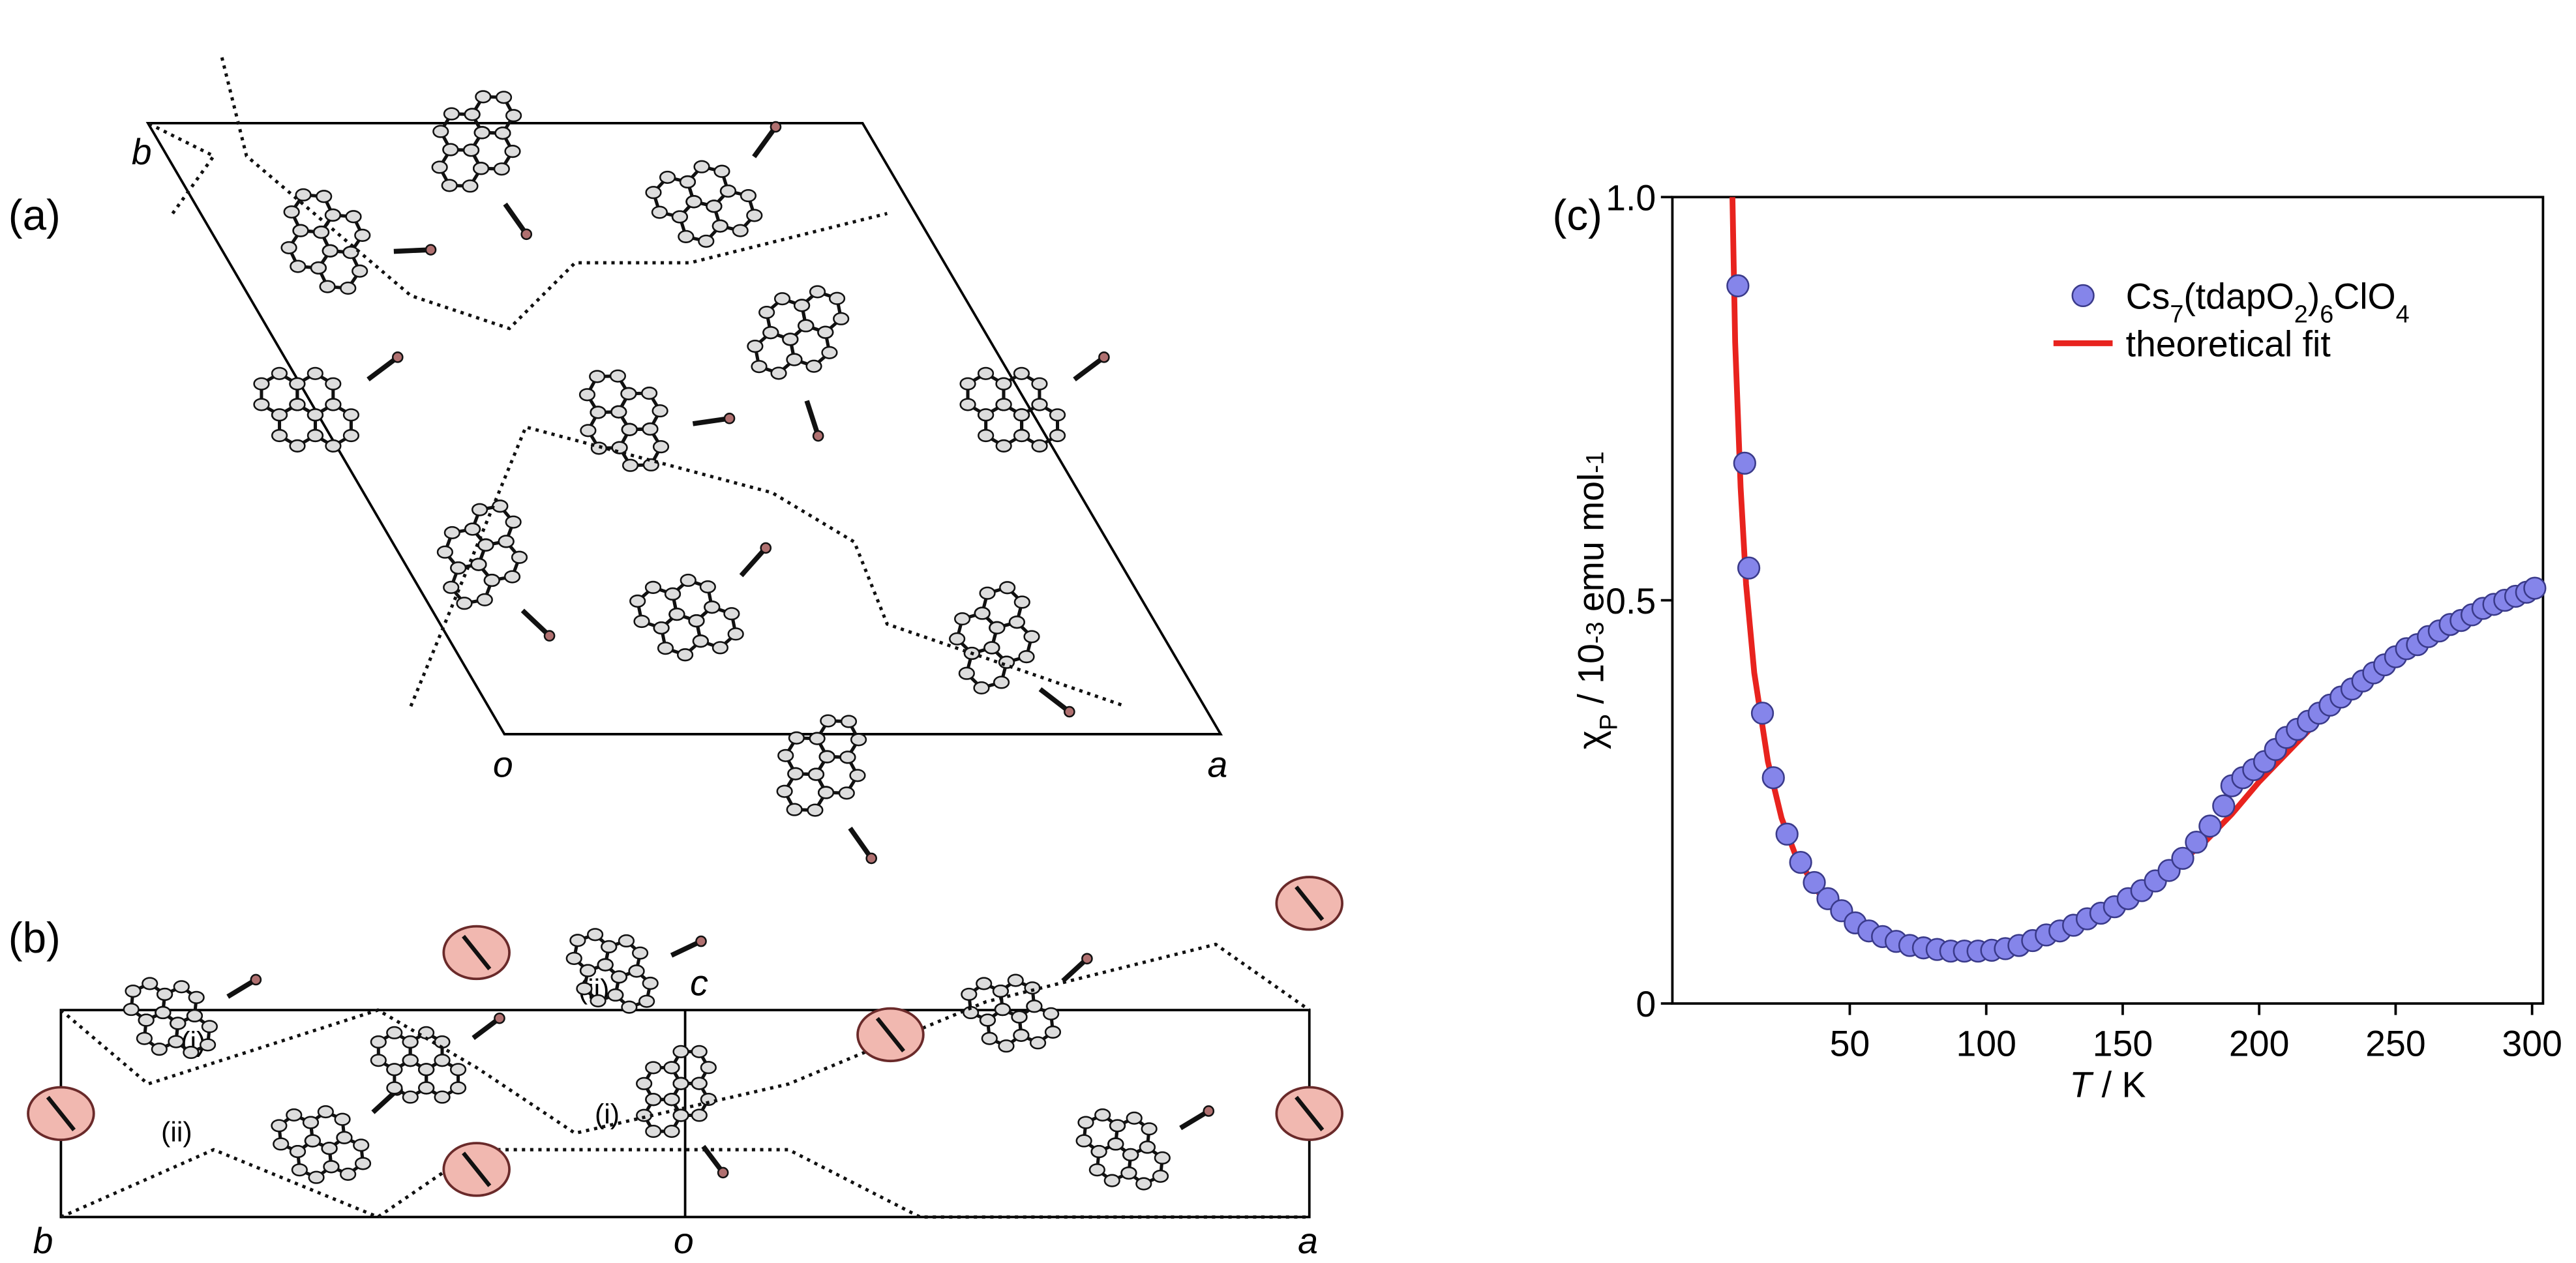 The image size is (2576, 1263). What do you see at coordinates (2228, 344) in the screenshot?
I see `legend-label: theoretical fit` at bounding box center [2228, 344].